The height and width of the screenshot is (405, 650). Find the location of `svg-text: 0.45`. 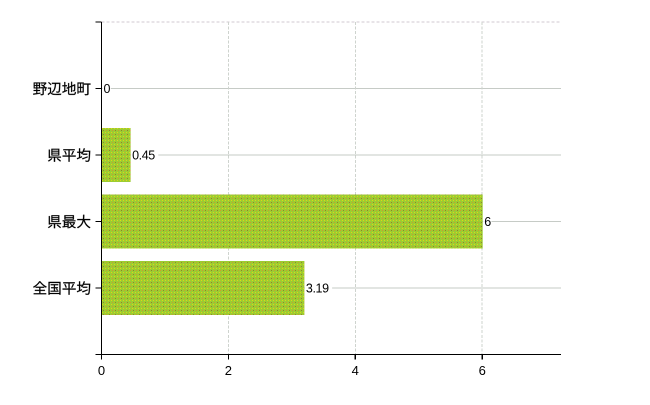

svg-text: 0.45 is located at coordinates (143, 156).